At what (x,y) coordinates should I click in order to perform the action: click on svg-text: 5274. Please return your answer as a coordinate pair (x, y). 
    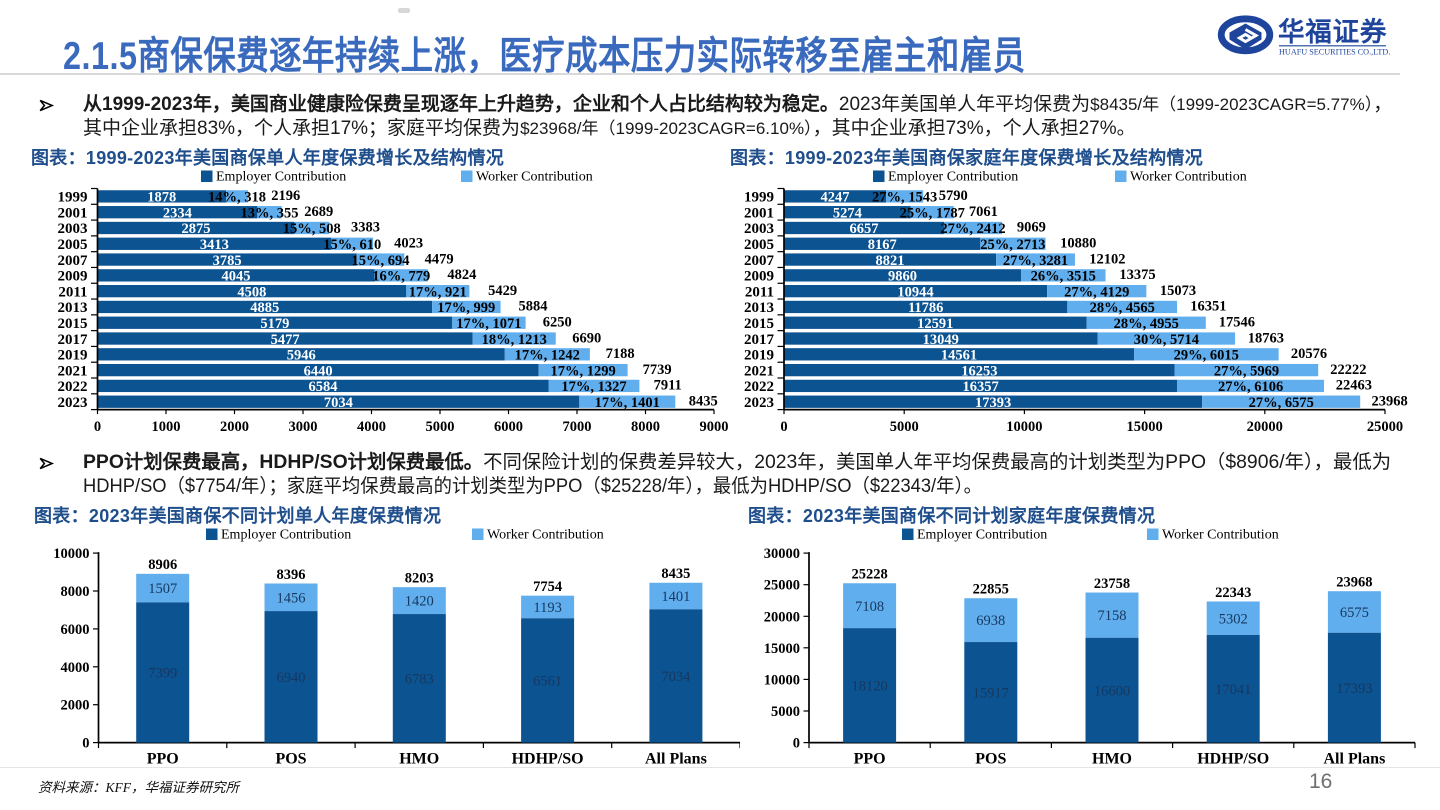
    Looking at the image, I should click on (847, 213).